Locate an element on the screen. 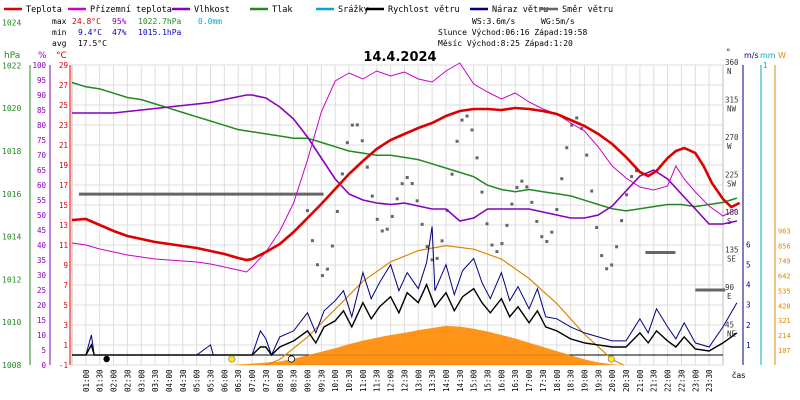 The height and width of the screenshot is (400, 800). ms-tick-label: 3 is located at coordinates (748, 305).